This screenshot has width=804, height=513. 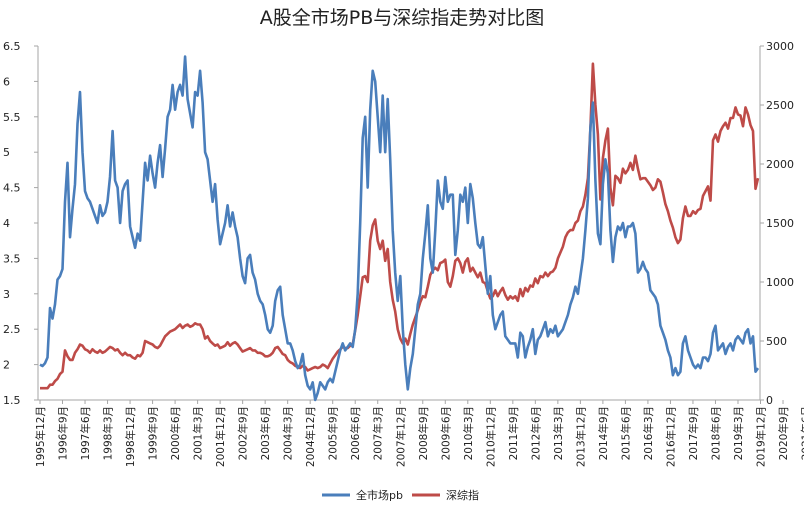 I want to click on x-tick-label: 2001年3月, so click(x=198, y=433).